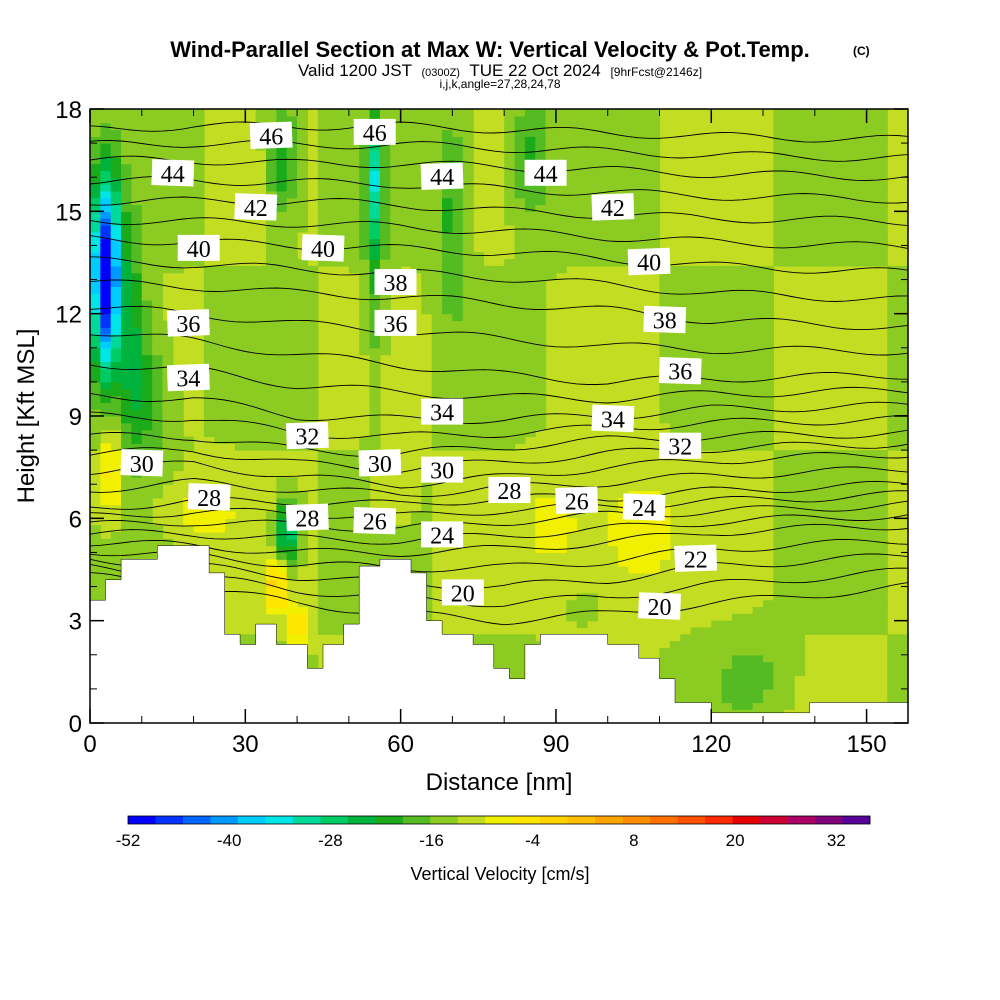 This screenshot has width=1000, height=1000. What do you see at coordinates (633, 840) in the screenshot?
I see `colorbar-tick-label: 8` at bounding box center [633, 840].